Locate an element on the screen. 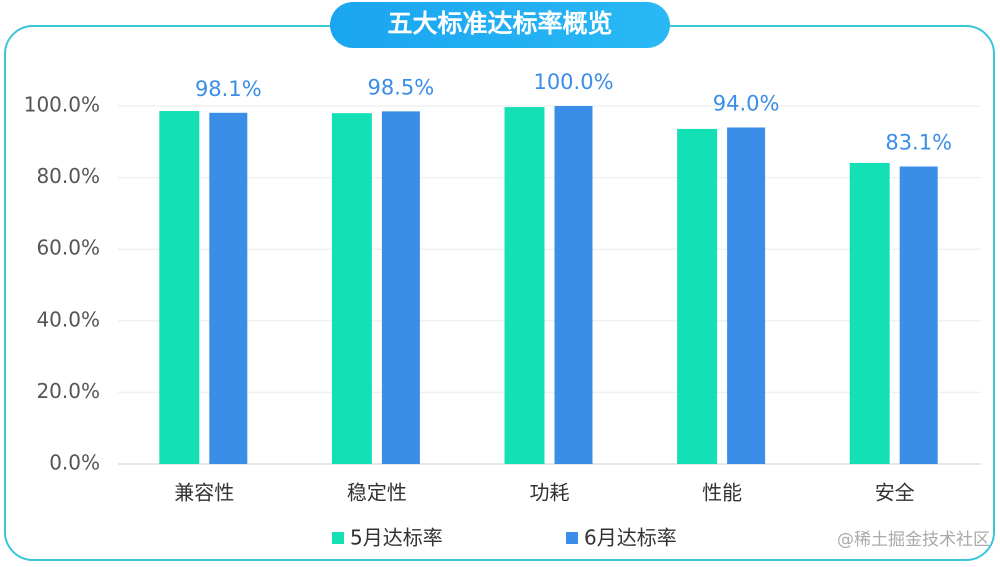 The image size is (1000, 567). x-tick-label: 性能 is located at coordinates (722, 493).